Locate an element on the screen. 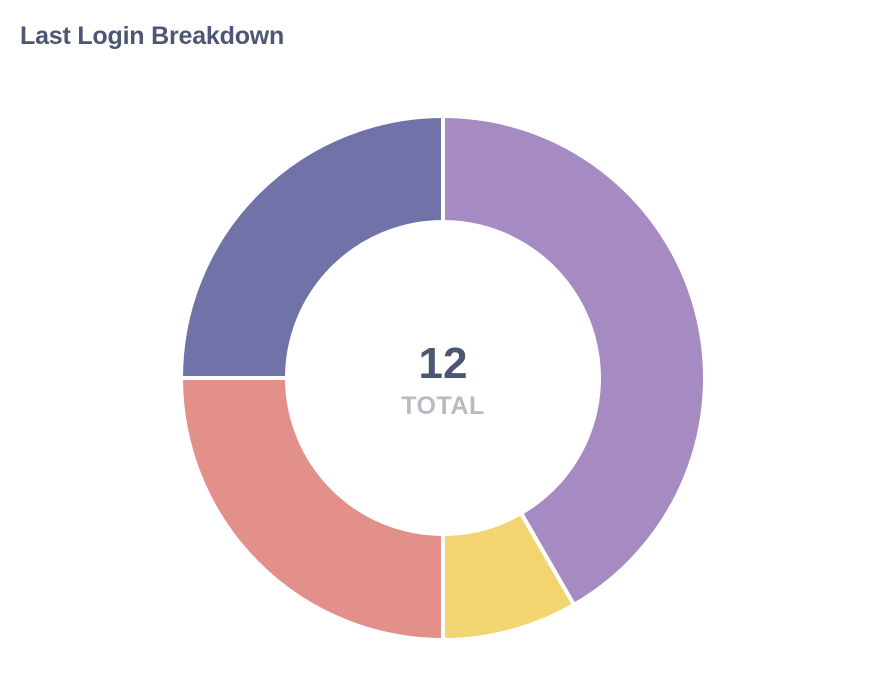 This screenshot has height=674, width=878. donut-total-value: 12 is located at coordinates (443, 363).